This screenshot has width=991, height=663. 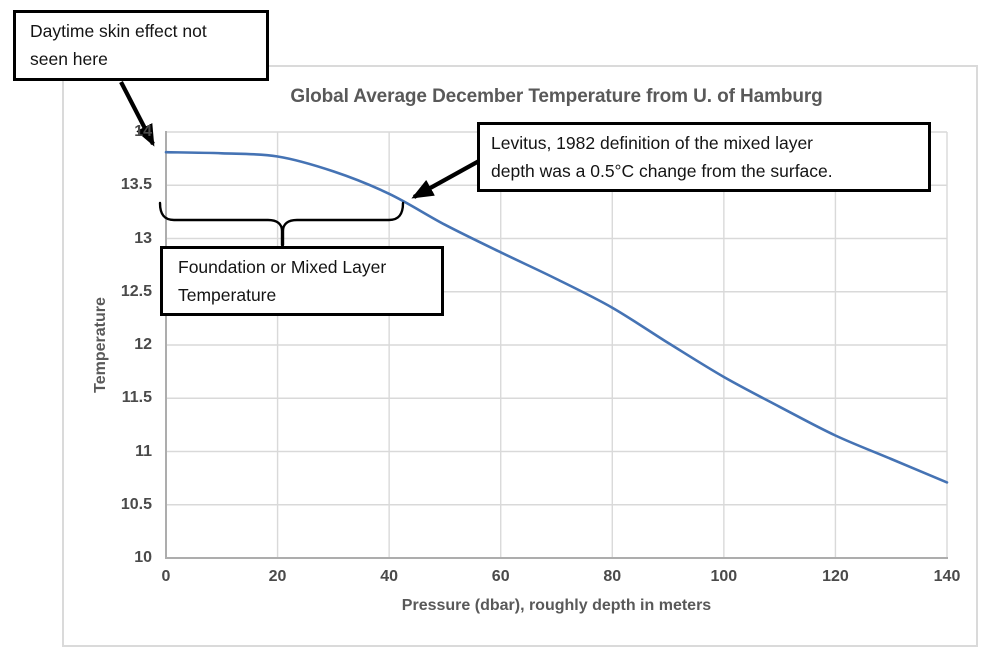 I want to click on x-axis-title: Pressure (dbar), roughly depth in meters, so click(x=556, y=605).